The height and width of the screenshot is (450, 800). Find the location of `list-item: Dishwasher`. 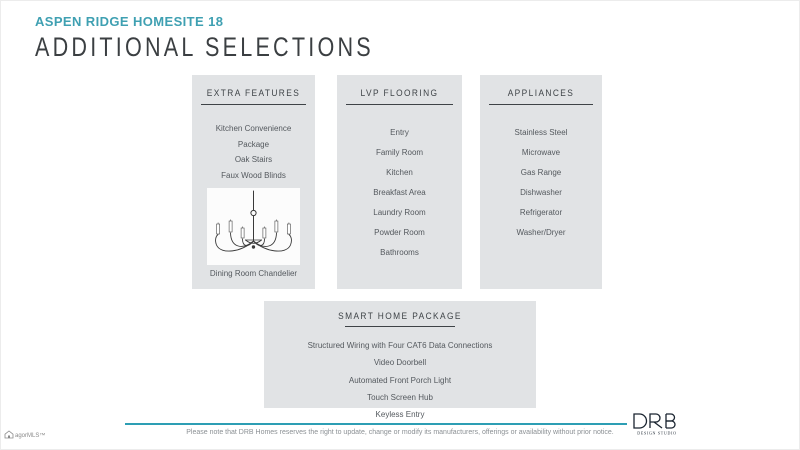

list-item: Dishwasher is located at coordinates (541, 192).